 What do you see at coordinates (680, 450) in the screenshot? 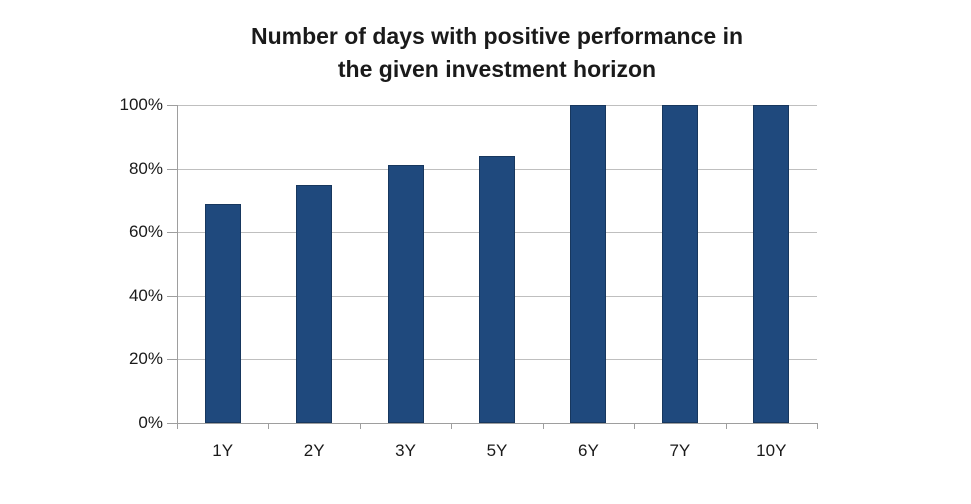
I see `x-axis-label: 7Y` at bounding box center [680, 450].